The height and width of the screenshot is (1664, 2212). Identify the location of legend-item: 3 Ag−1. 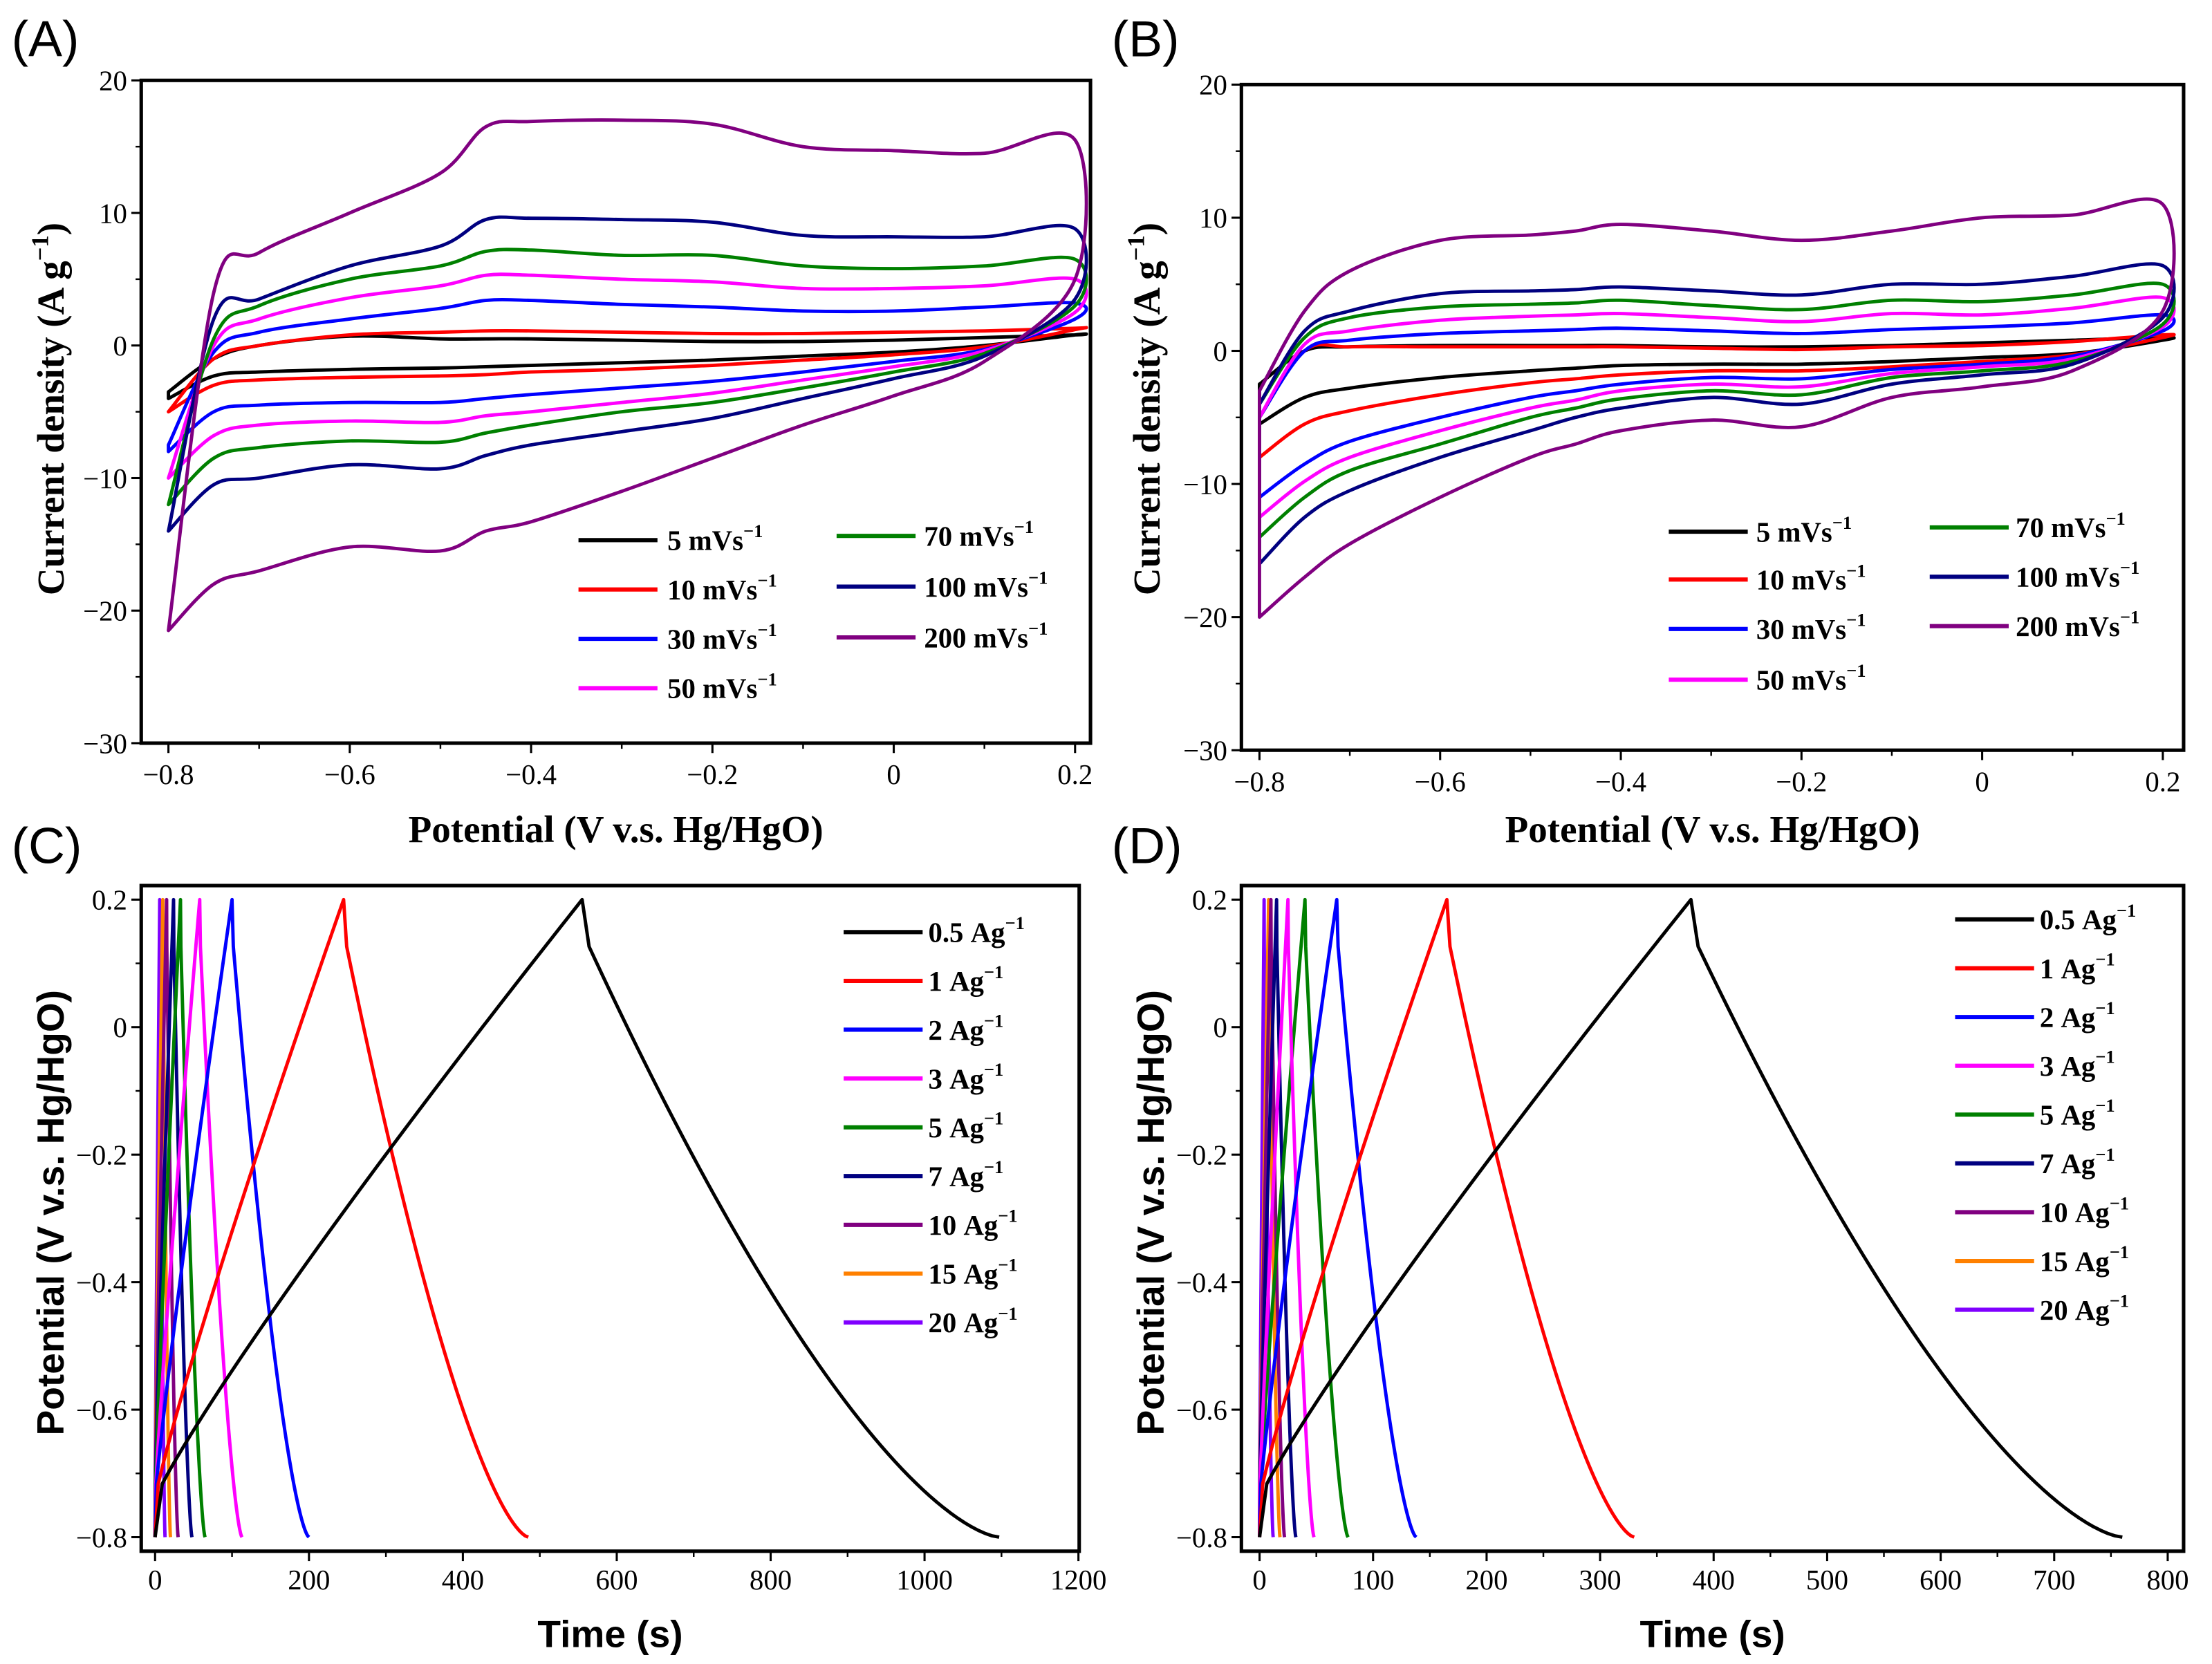
(2035, 1064).